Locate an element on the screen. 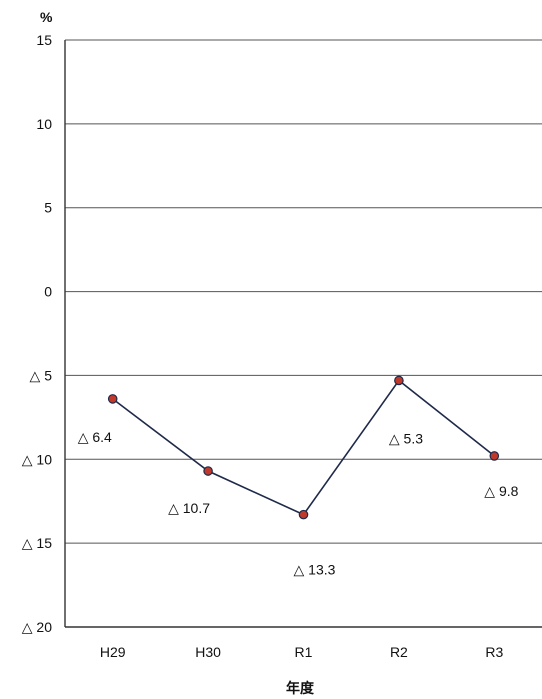 The image size is (542, 699). y-tick-label-1: 10 is located at coordinates (44, 124).